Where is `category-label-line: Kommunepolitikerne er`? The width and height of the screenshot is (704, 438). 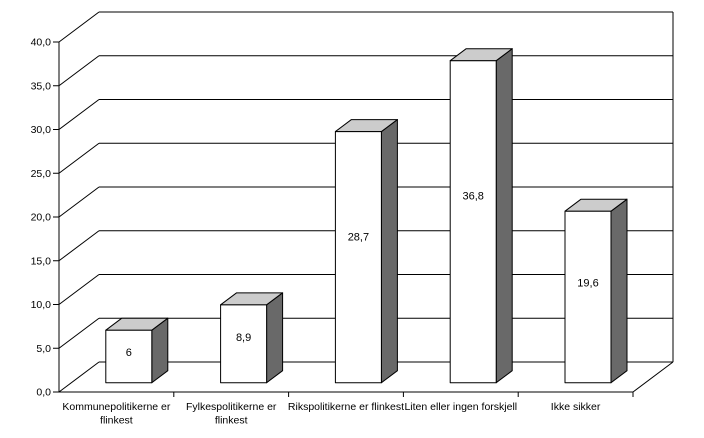
category-label-line: Kommunepolitikerne er is located at coordinates (116, 407).